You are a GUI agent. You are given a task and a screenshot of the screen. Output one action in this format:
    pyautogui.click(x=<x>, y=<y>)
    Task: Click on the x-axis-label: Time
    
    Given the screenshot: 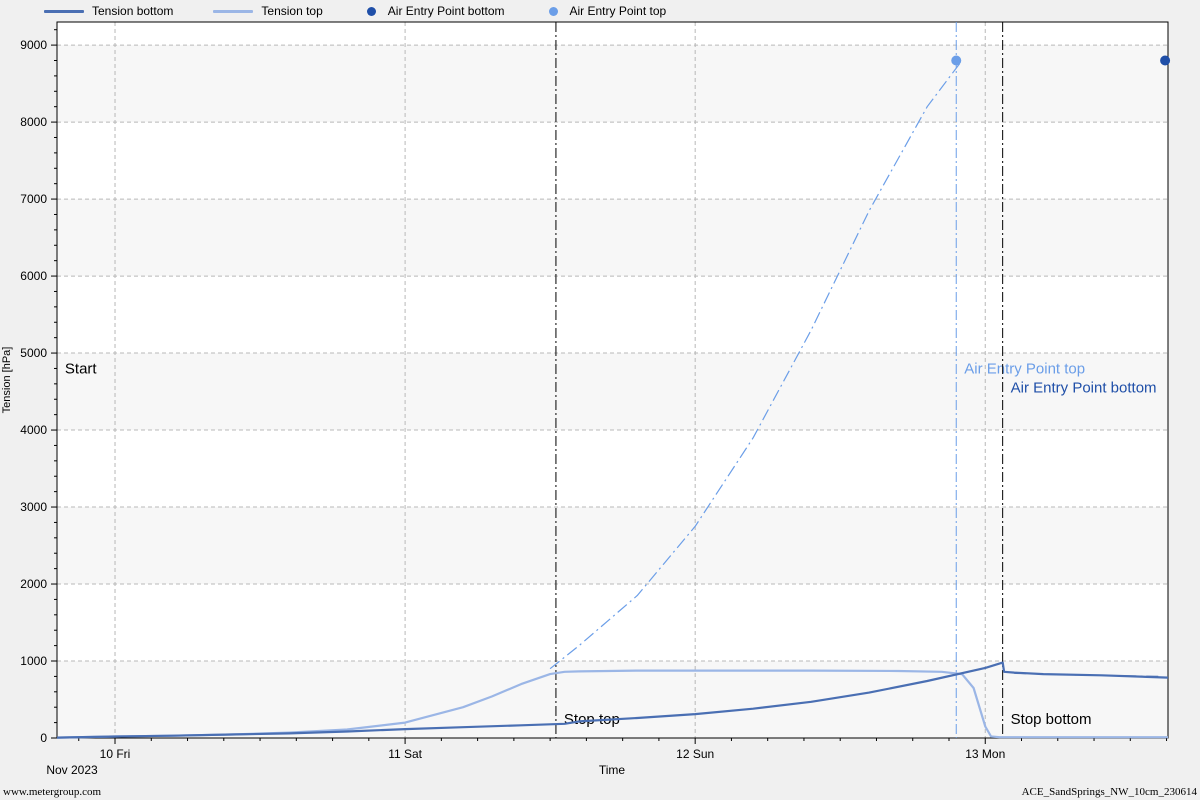 What is the action you would take?
    pyautogui.click(x=612, y=770)
    